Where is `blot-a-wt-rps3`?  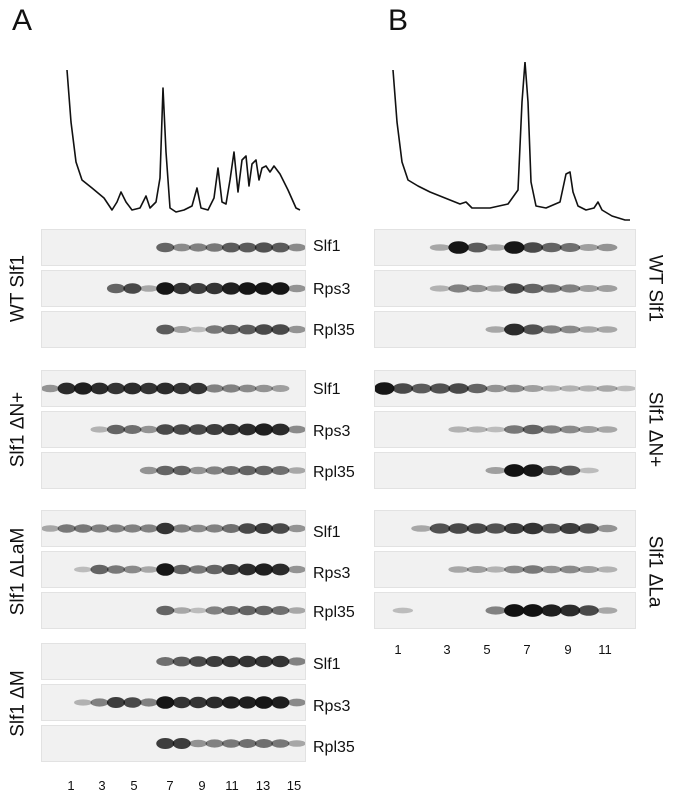
blot-a-wt-rps3 is located at coordinates (173, 288).